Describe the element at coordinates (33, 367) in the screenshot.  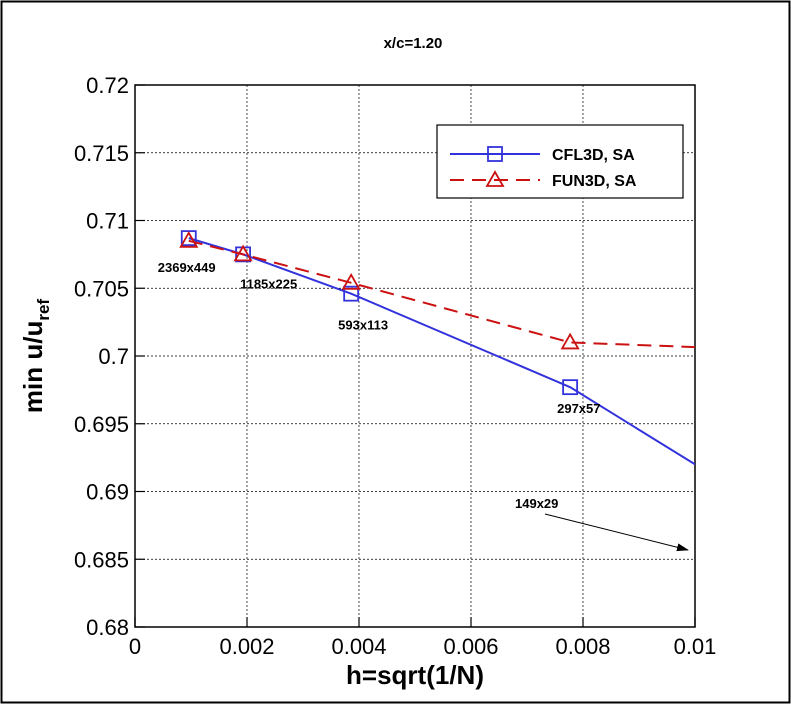
I see `y-axis-label-main: min u/u` at that location.